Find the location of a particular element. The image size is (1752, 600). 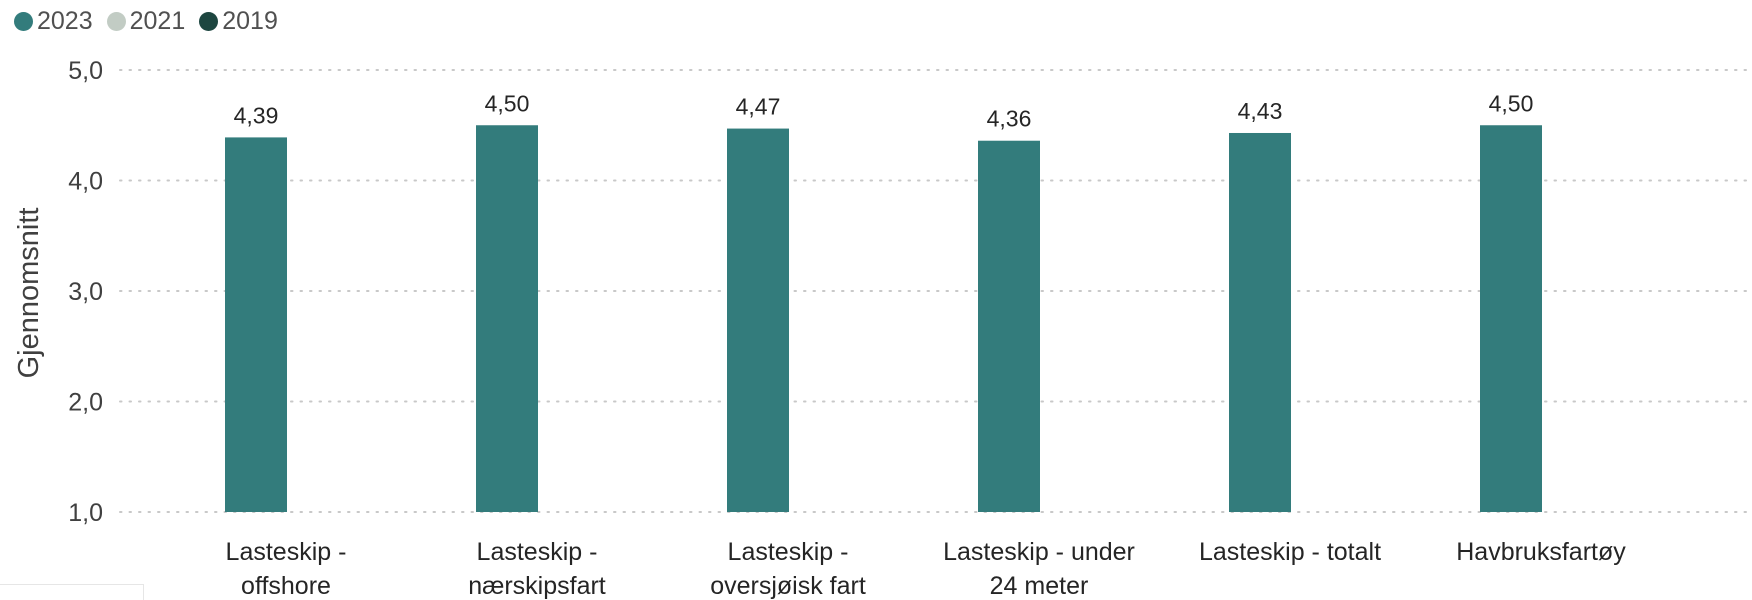

data-label: 4,47 is located at coordinates (758, 107).